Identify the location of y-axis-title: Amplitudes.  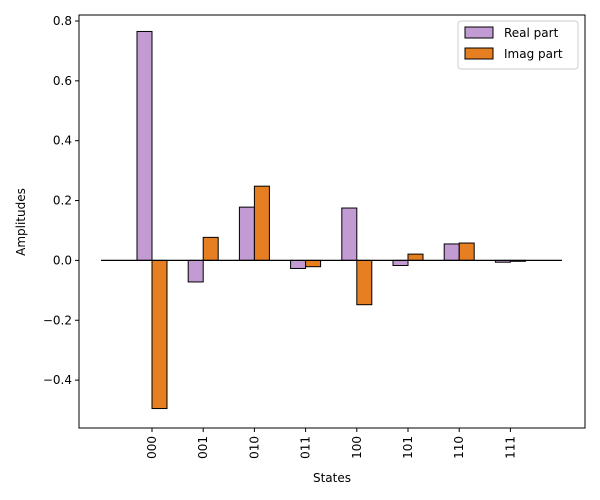
(21, 222).